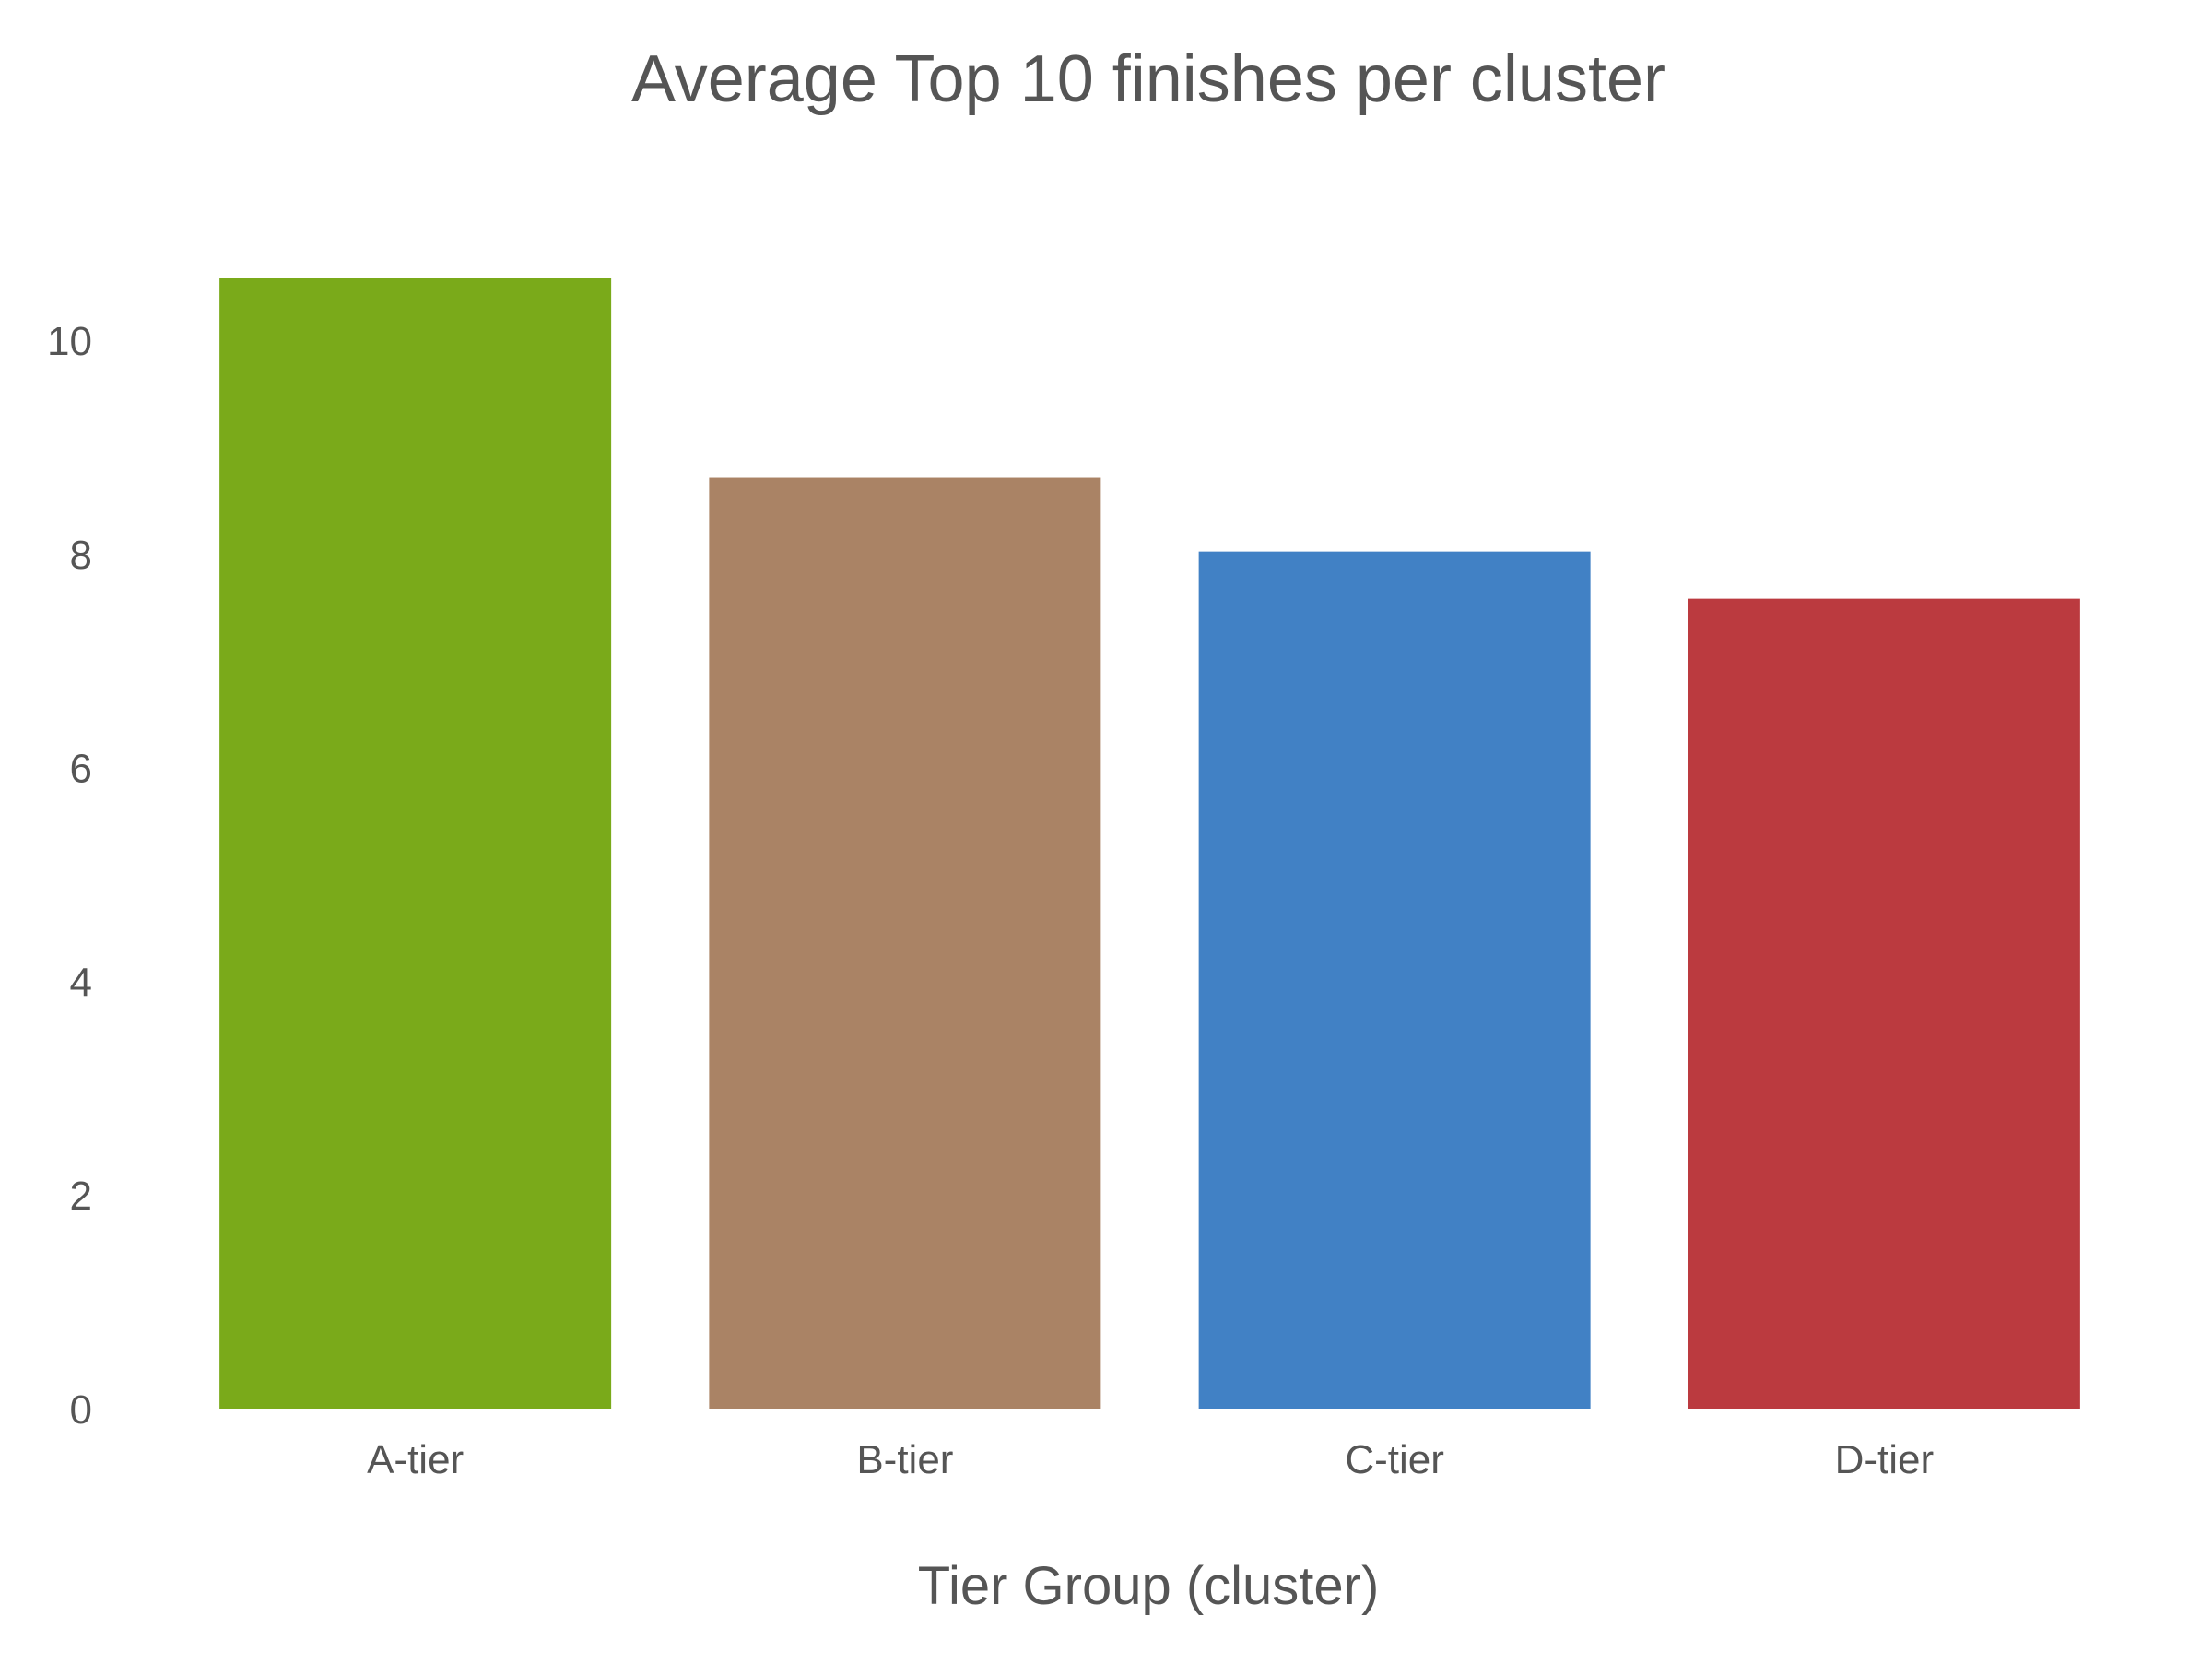 The width and height of the screenshot is (2212, 1664). Describe the element at coordinates (81, 555) in the screenshot. I see `y-tick-label: 8` at that location.